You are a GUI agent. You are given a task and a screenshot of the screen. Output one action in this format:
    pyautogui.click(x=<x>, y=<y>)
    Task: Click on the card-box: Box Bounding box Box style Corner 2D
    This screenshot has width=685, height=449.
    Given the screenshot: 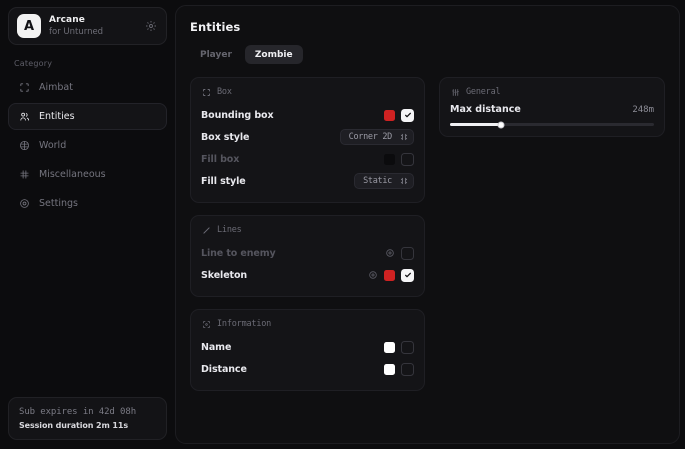 What is the action you would take?
    pyautogui.click(x=307, y=140)
    